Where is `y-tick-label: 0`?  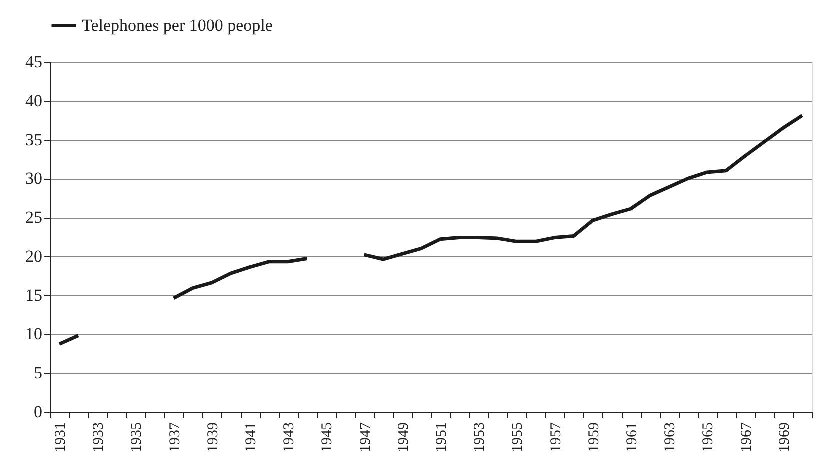 y-tick-label: 0 is located at coordinates (38, 412).